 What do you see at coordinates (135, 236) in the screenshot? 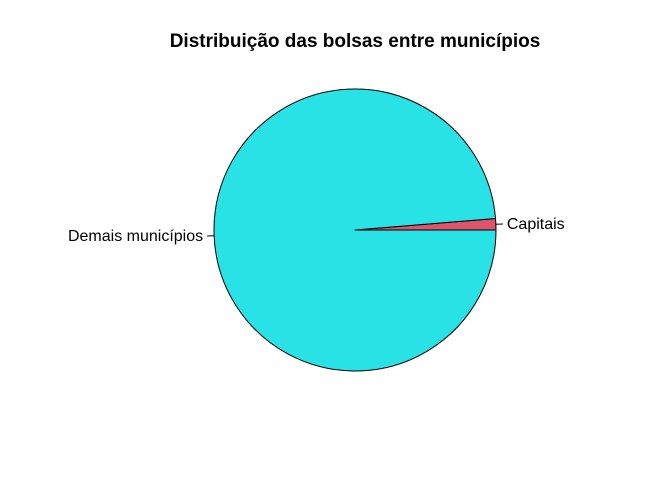
I see `slice-label-demais-municipios: Demais municípios` at bounding box center [135, 236].